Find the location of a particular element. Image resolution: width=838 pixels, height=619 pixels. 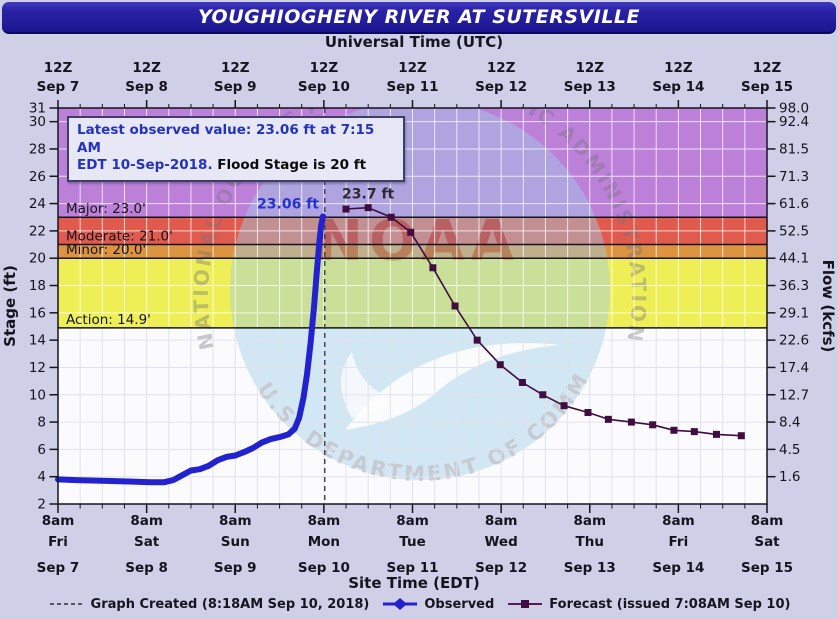

flow-tick-label: 61.6 is located at coordinates (794, 204).